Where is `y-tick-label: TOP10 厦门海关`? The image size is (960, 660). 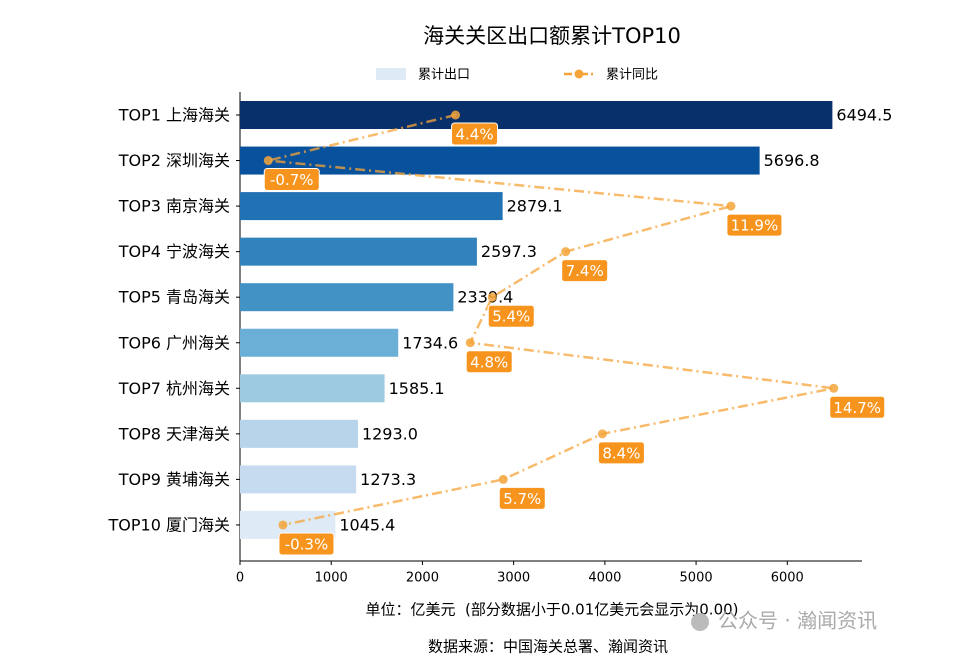
y-tick-label: TOP10 厦门海关 is located at coordinates (169, 524).